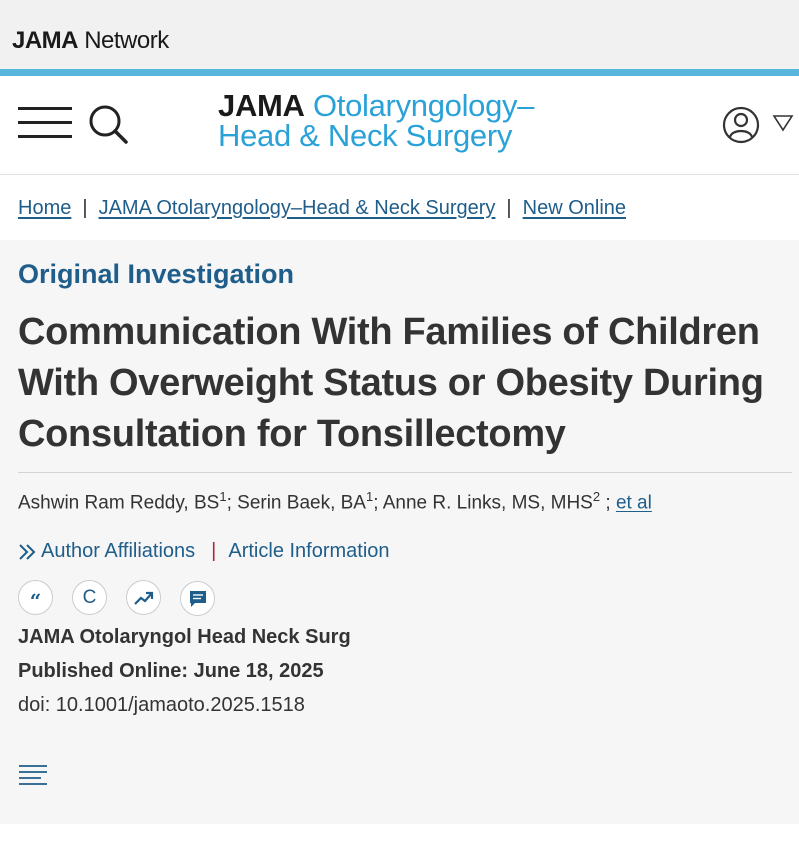 Image resolution: width=799 pixels, height=841 pixels. I want to click on cite-button: “, so click(35, 597).